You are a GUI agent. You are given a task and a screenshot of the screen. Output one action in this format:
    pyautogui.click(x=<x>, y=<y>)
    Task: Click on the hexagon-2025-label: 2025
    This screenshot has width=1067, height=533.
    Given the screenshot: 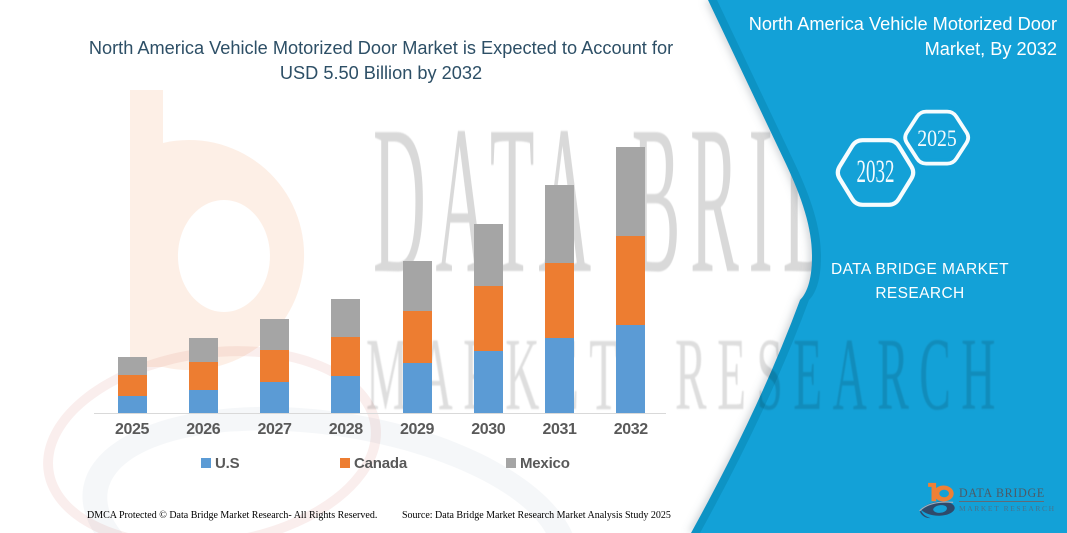 What is the action you would take?
    pyautogui.click(x=937, y=139)
    